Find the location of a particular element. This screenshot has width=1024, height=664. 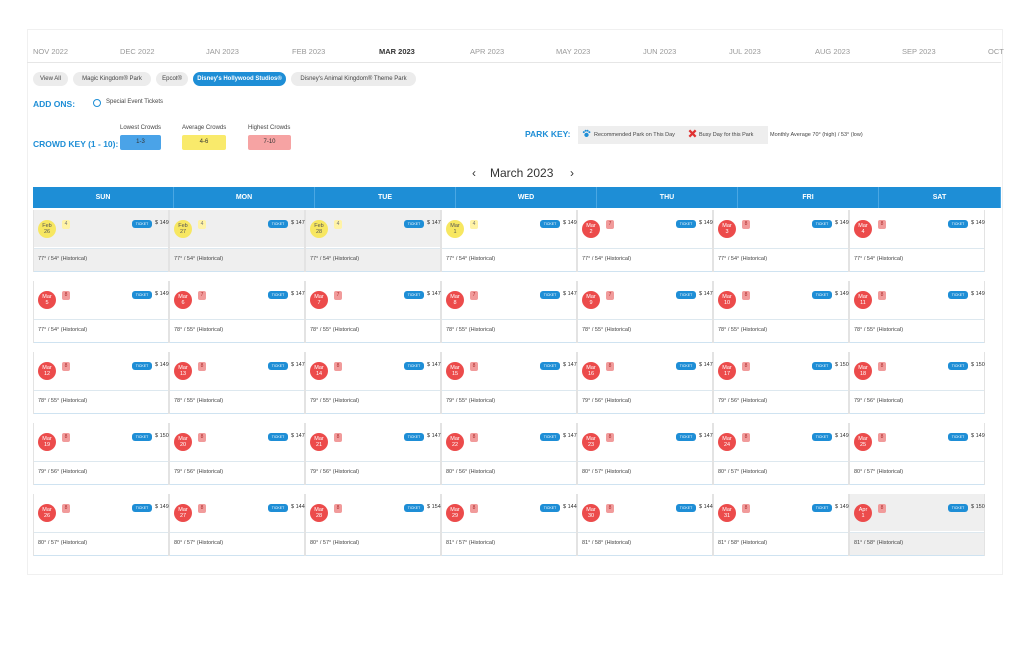

month-tab-2: JAN 2023 is located at coordinates (222, 51).